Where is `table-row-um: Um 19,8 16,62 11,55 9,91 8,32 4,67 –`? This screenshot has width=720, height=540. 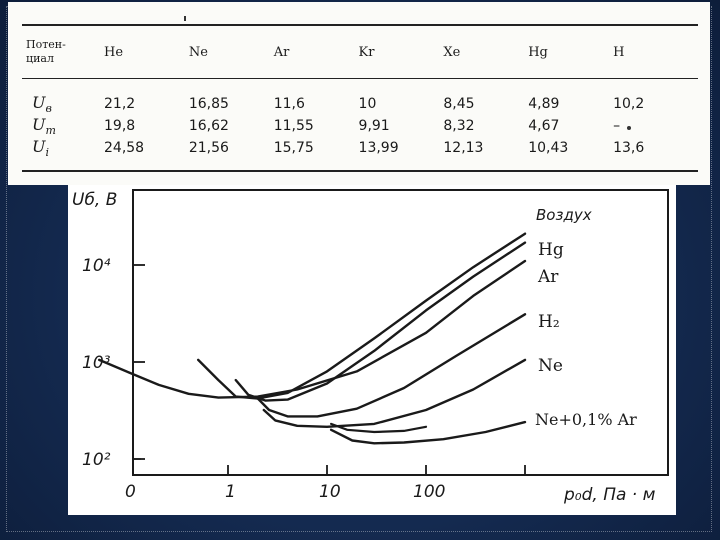 table-row-um: Um 19,8 16,62 11,55 9,91 8,32 4,67 – is located at coordinates (360, 126).